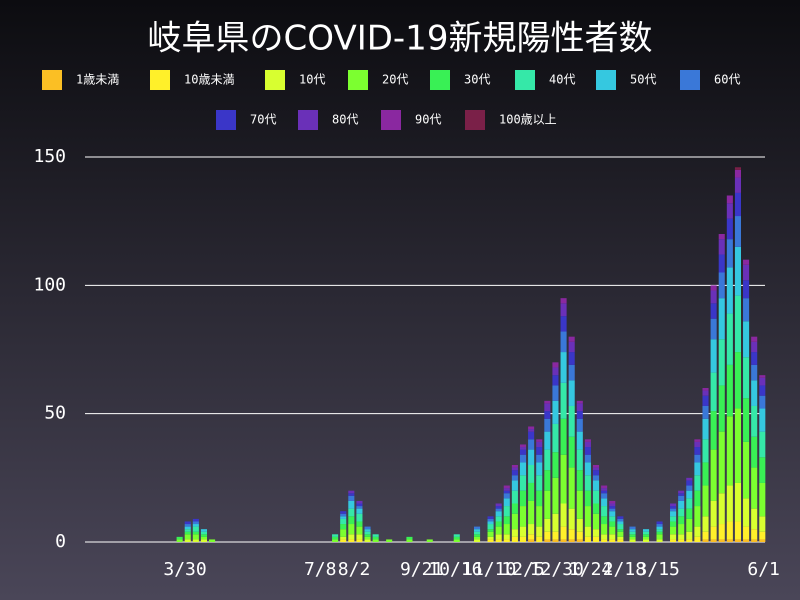 The width and height of the screenshot is (800, 600). What do you see at coordinates (421, 569) in the screenshot?
I see `x-tick-label: 9/21` at bounding box center [421, 569].